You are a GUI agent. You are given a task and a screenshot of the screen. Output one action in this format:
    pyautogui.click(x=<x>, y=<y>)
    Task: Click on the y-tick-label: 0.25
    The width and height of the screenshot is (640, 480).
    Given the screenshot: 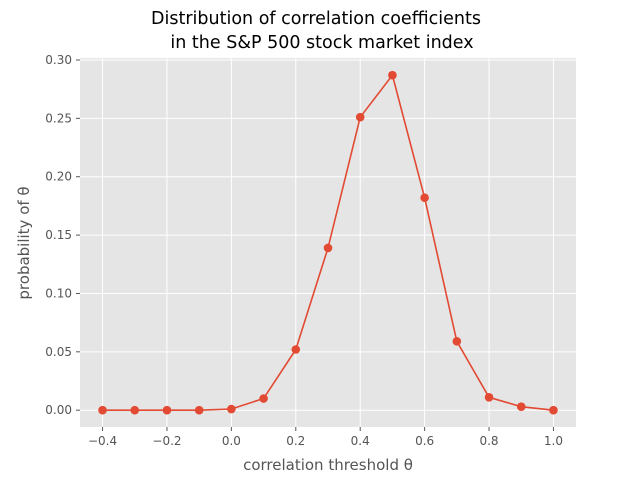 What is the action you would take?
    pyautogui.click(x=58, y=118)
    